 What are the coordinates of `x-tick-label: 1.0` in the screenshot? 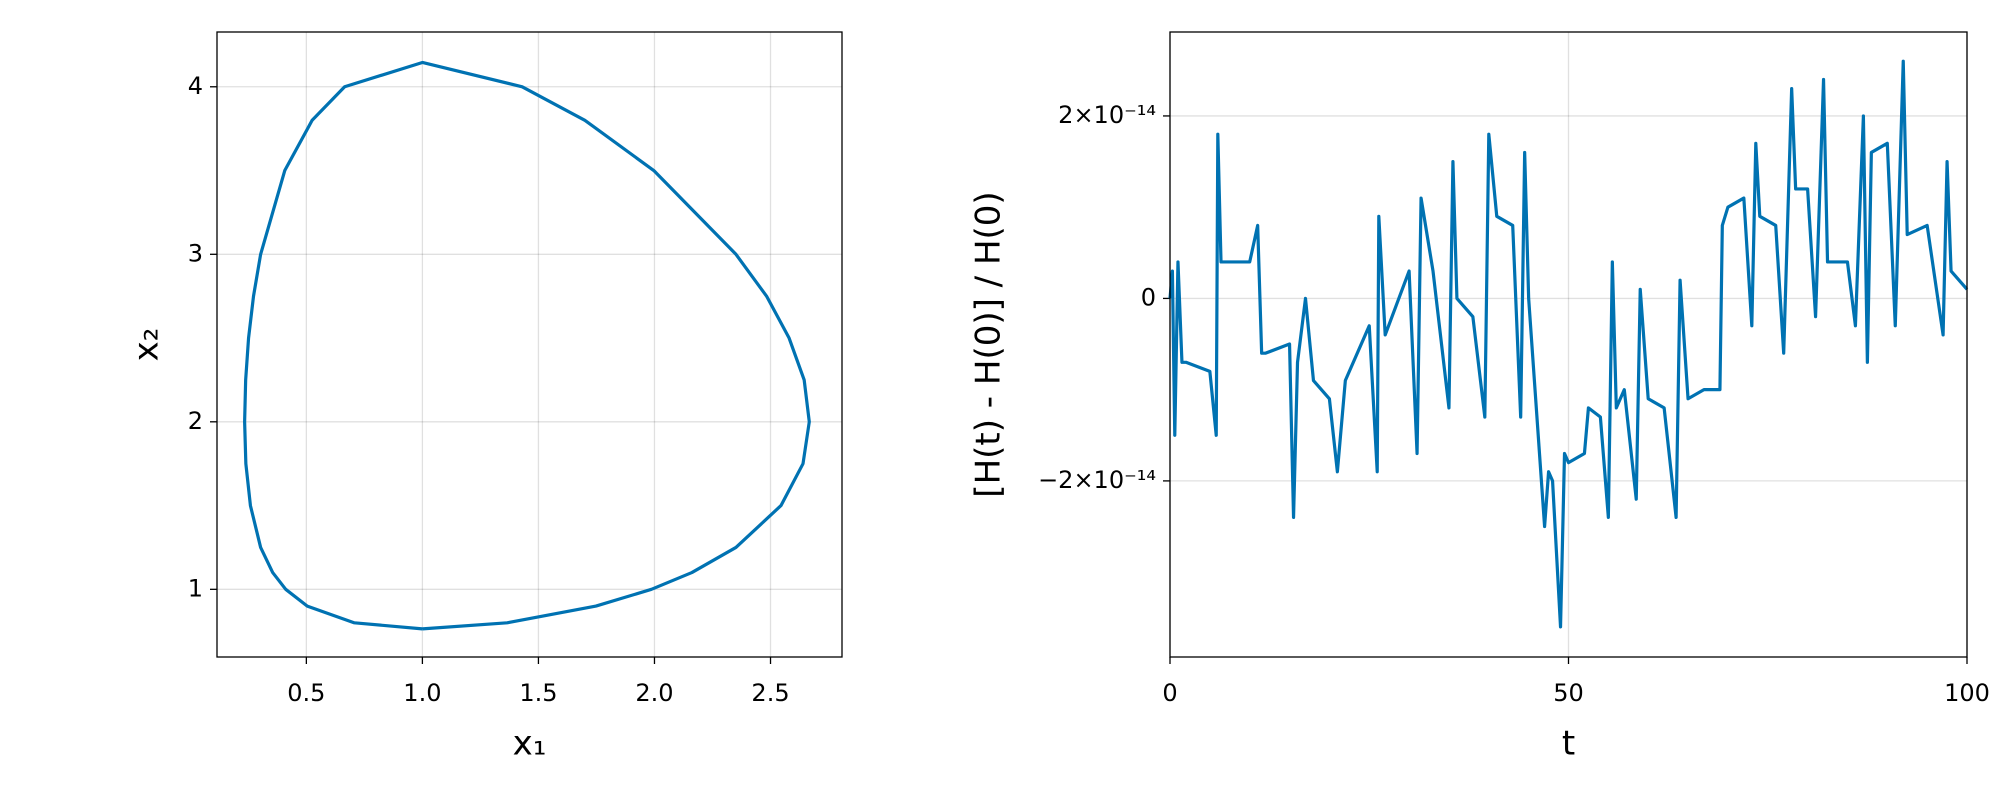 It's located at (422, 693).